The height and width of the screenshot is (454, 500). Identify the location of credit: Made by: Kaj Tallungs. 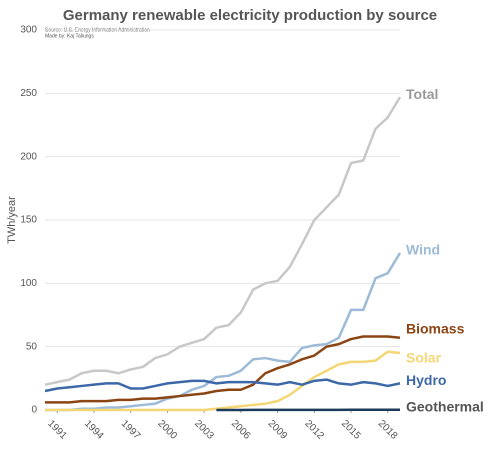
(69, 36).